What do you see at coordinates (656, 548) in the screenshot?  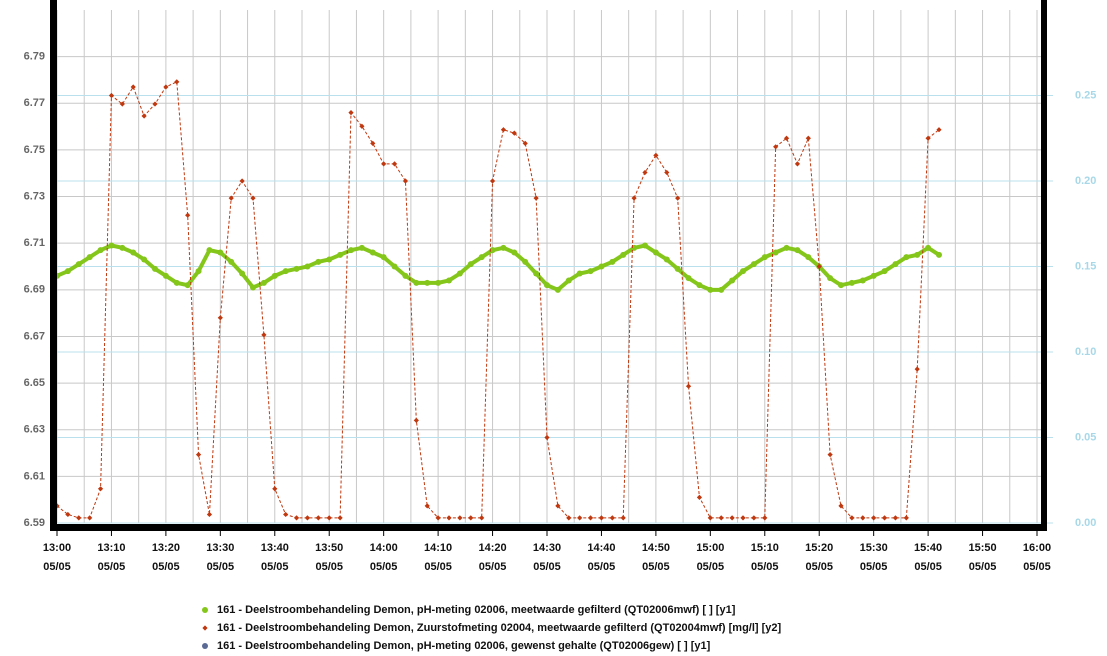 I see `x-tick-time: 14:50` at bounding box center [656, 548].